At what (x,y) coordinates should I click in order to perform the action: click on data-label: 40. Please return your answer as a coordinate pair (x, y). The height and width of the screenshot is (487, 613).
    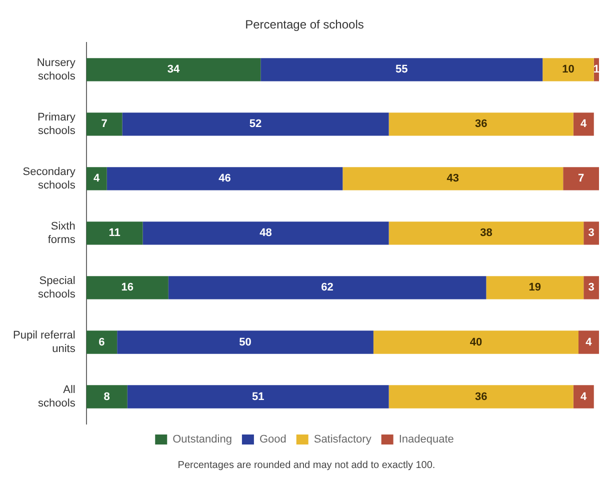
    Looking at the image, I should click on (476, 342).